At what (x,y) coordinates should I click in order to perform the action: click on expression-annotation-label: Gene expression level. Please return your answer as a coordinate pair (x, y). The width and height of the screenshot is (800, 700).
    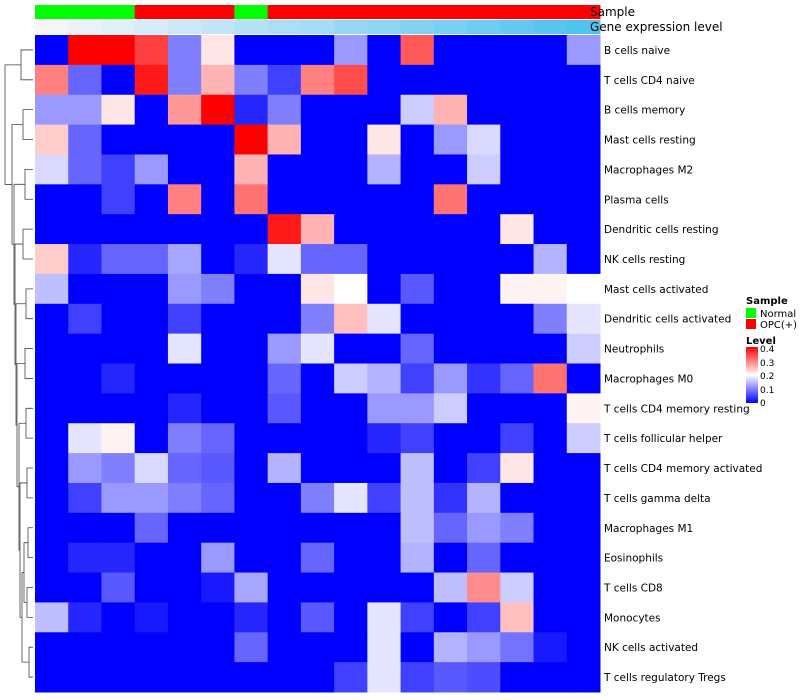
    Looking at the image, I should click on (656, 27).